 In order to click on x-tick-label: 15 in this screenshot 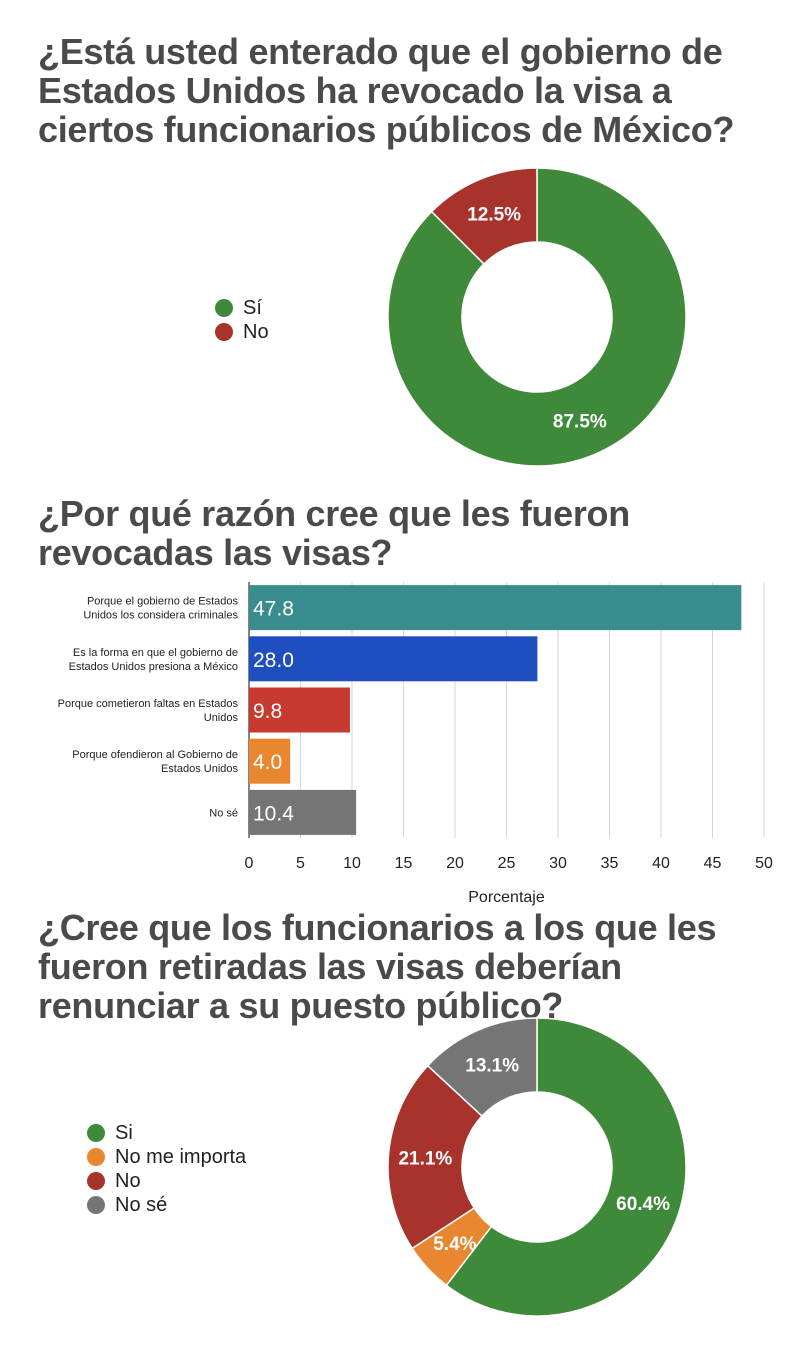, I will do `click(404, 863)`.